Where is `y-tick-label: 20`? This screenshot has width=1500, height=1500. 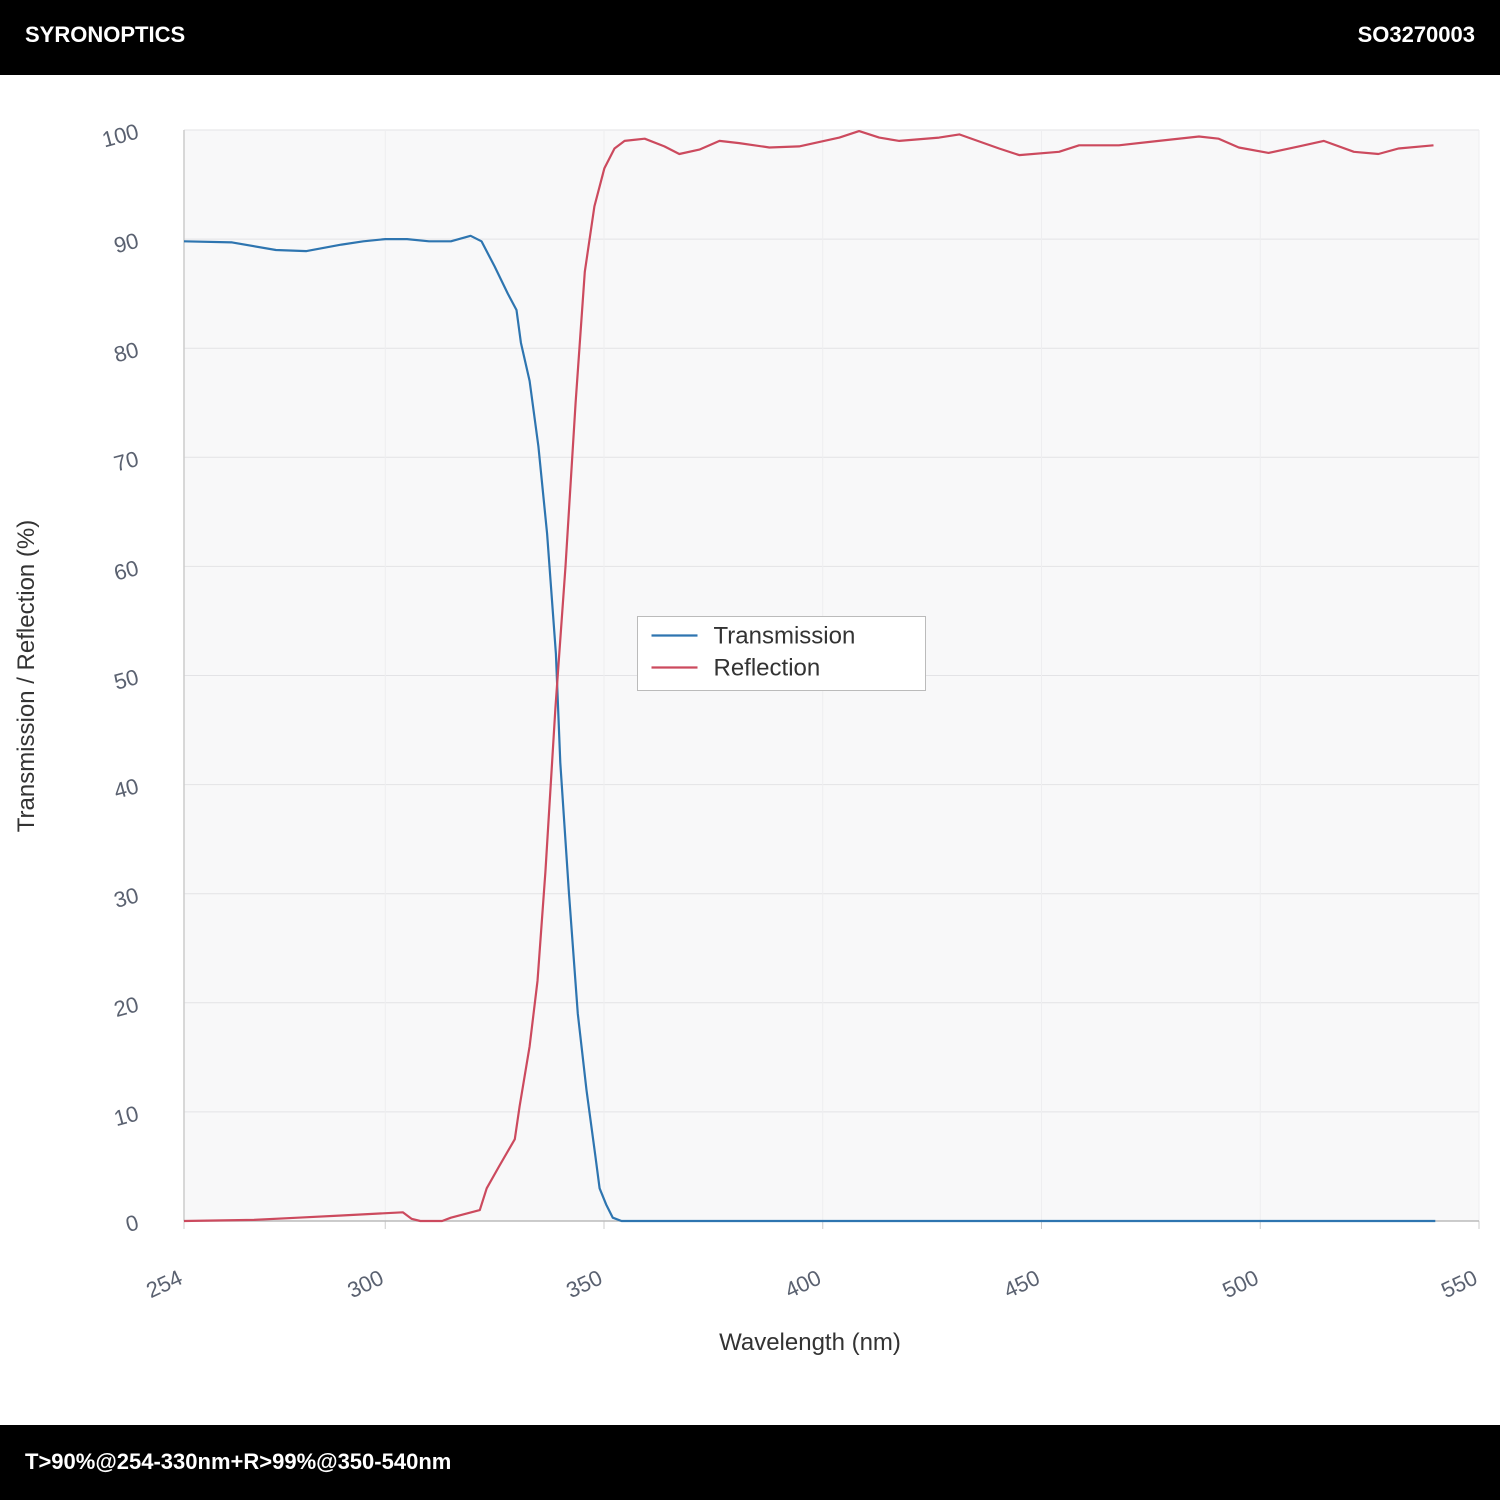 y-tick-label: 20 is located at coordinates (126, 1006).